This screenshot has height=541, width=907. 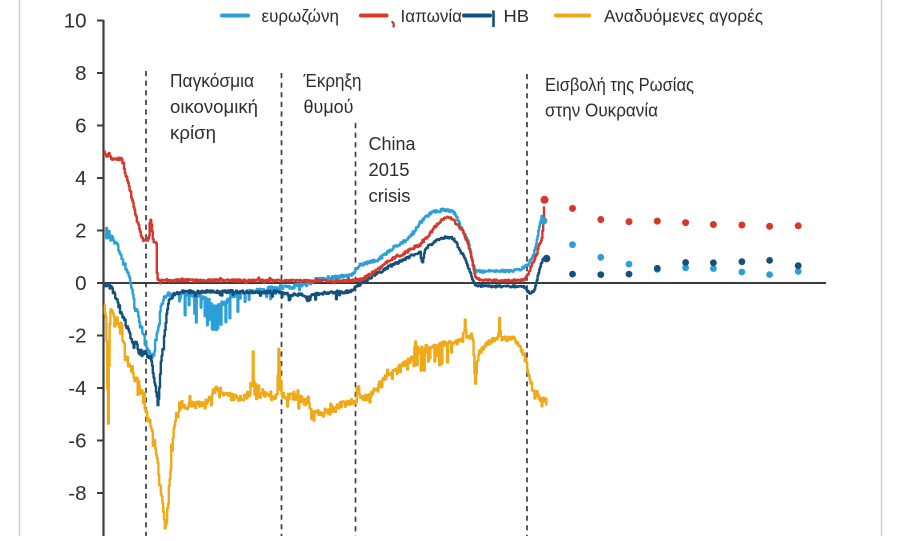 I want to click on svg-text: θυμού, so click(x=329, y=106).